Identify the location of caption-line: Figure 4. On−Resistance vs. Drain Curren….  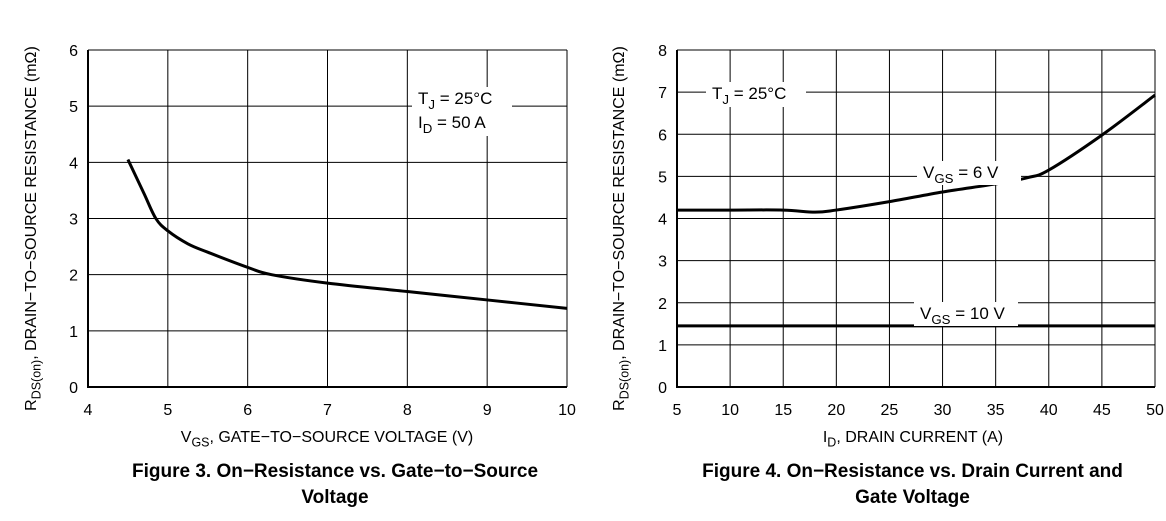
(912, 471).